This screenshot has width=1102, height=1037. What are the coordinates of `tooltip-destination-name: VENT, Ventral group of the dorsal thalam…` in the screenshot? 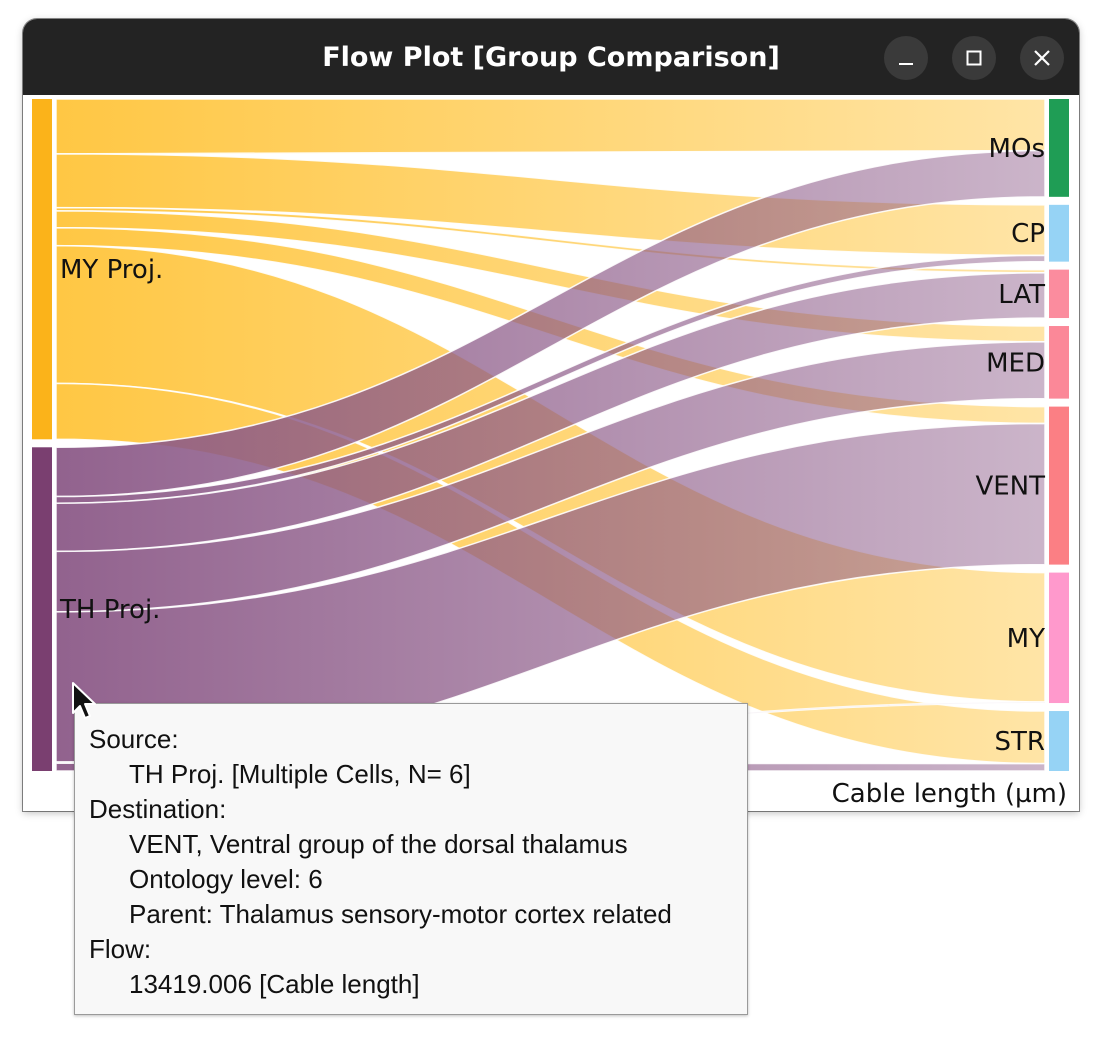 It's located at (378, 844).